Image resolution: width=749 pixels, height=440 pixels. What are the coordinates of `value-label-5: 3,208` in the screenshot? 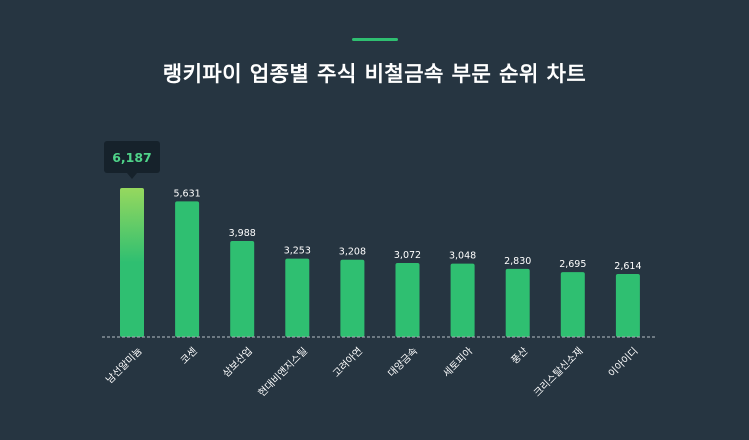 It's located at (352, 252).